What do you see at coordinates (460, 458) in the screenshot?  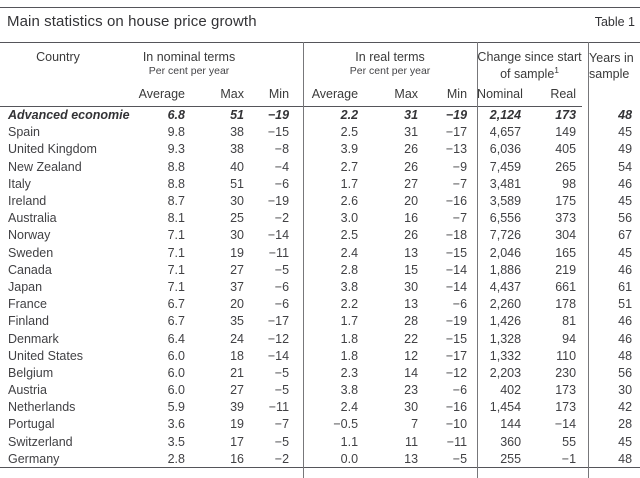 I see `cell-real-min: −5` at bounding box center [460, 458].